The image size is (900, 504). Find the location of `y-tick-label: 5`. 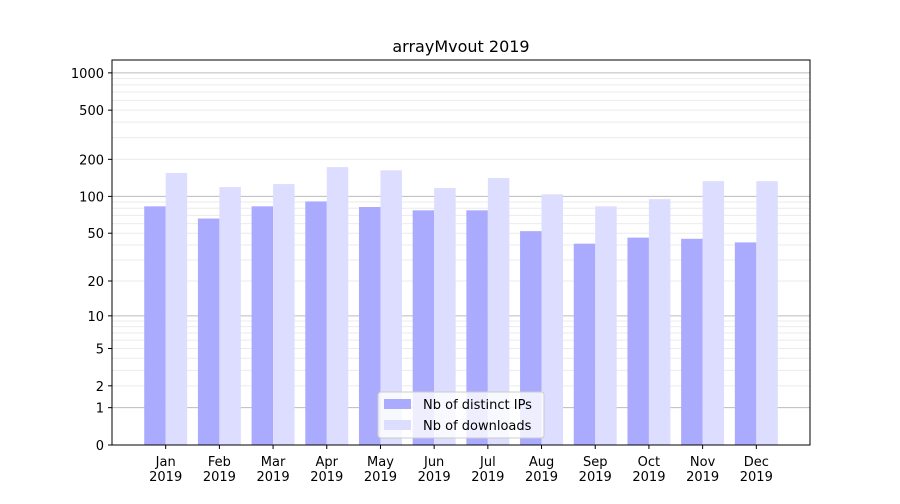

y-tick-label: 5 is located at coordinates (100, 349).